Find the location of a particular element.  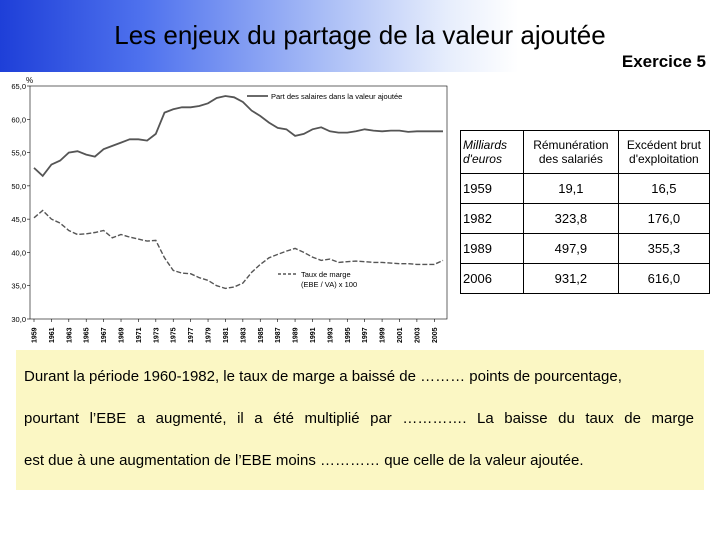

y-axis-unit-label: % is located at coordinates (29, 80).